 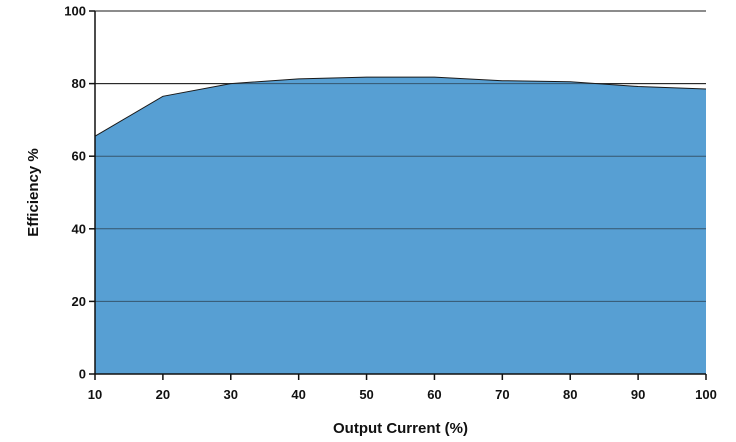 I want to click on y-tick-label-100: 100, so click(x=75, y=11).